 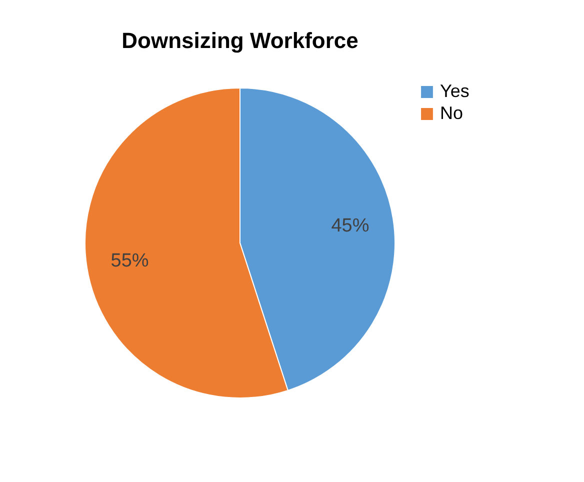 What do you see at coordinates (129, 261) in the screenshot?
I see `data-label: 55%` at bounding box center [129, 261].